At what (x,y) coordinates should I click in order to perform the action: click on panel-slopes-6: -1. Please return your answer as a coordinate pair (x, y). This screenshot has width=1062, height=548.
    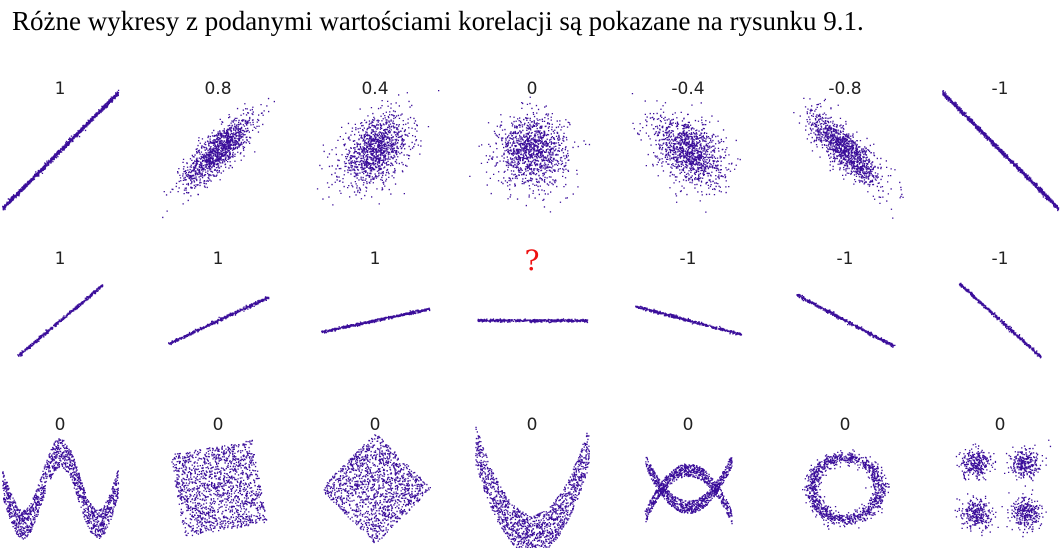
    Looking at the image, I should click on (846, 298).